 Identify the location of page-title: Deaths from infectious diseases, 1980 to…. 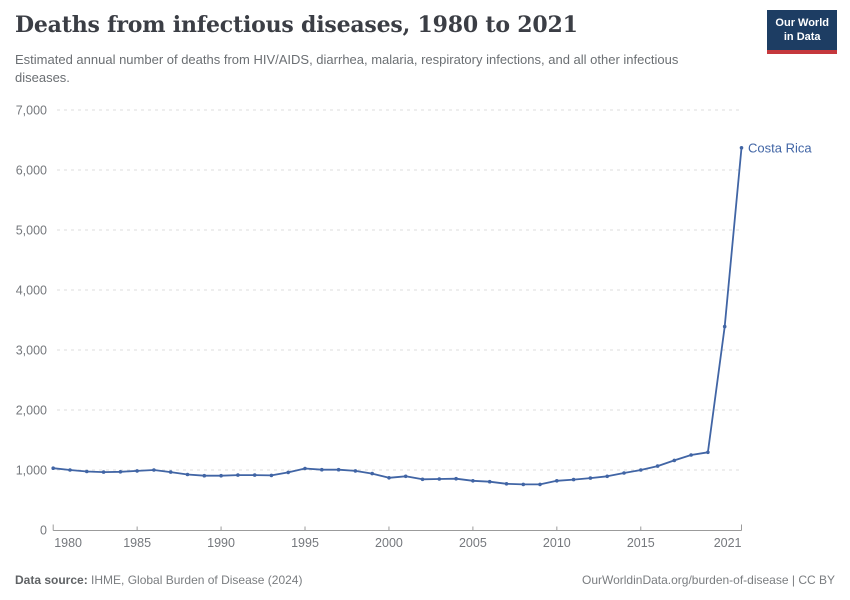
(296, 25).